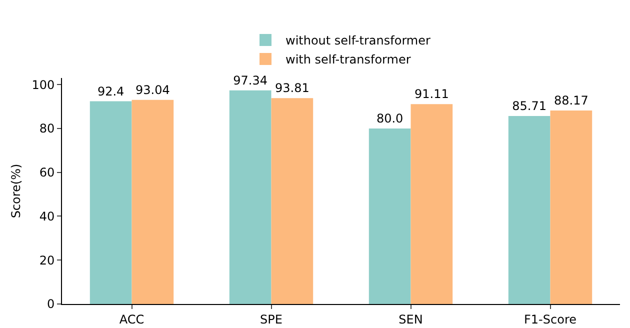  I want to click on data-label: 93.81, so click(292, 88).